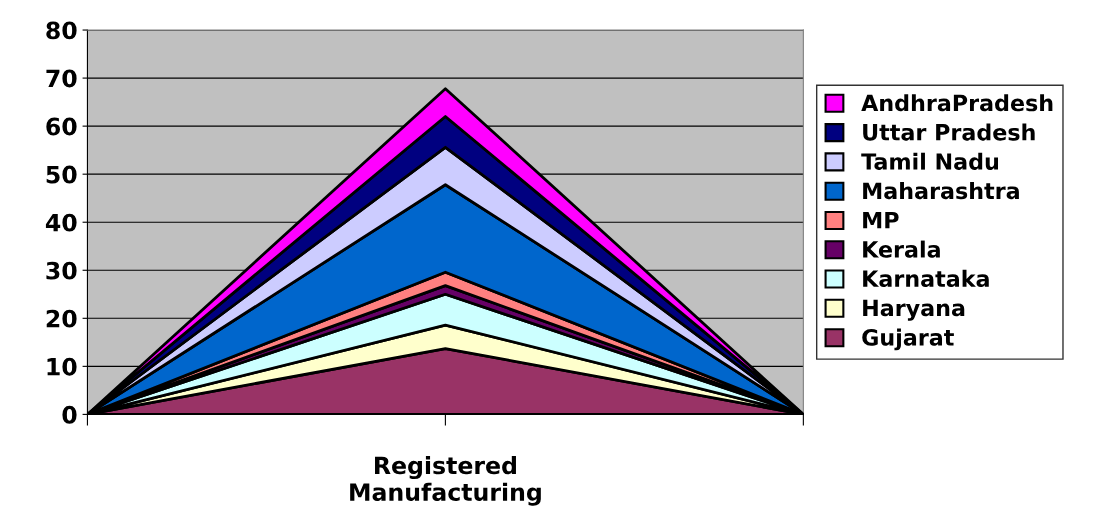 The height and width of the screenshot is (518, 1093). What do you see at coordinates (445, 481) in the screenshot?
I see `x-tick-label: Registered Manufacturing` at bounding box center [445, 481].